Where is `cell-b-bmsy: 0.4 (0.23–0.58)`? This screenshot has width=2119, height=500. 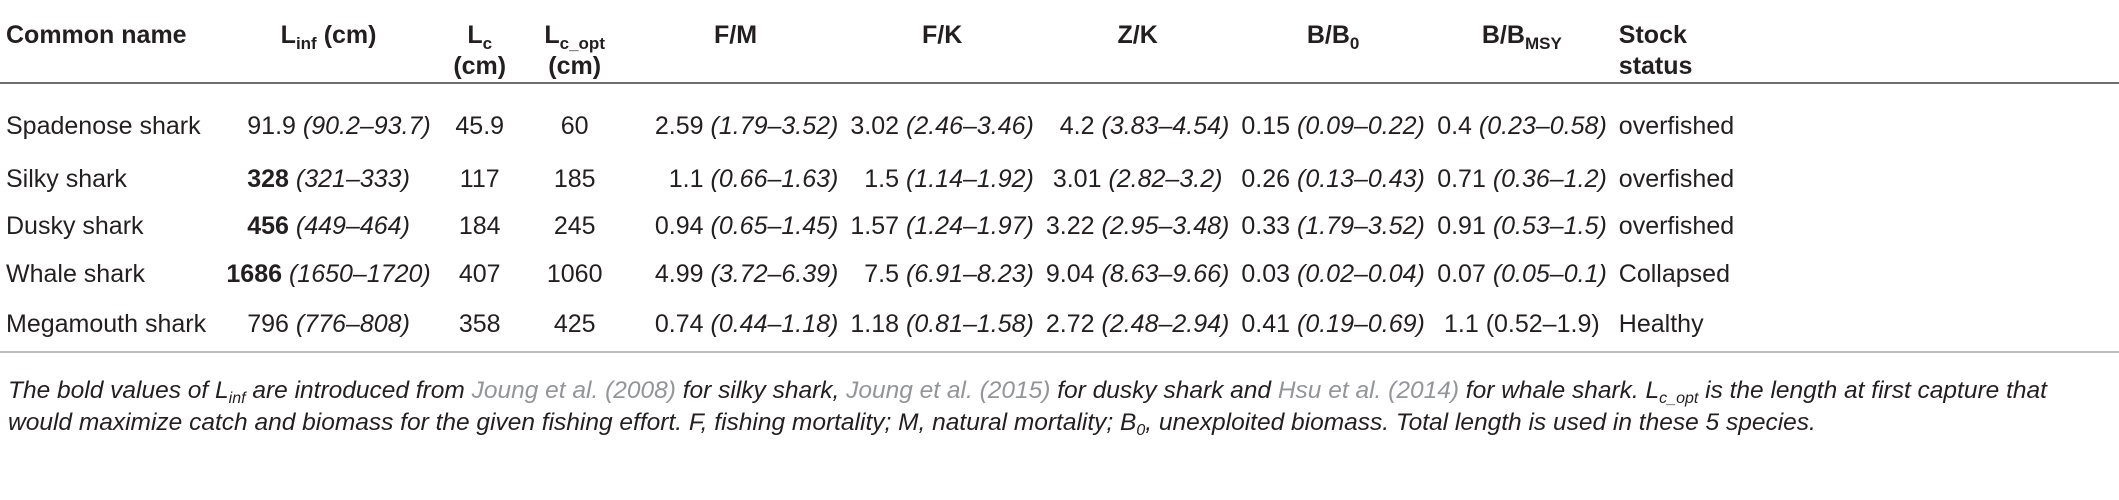
cell-b-bmsy: 0.4 (0.23–0.58) is located at coordinates (1522, 125).